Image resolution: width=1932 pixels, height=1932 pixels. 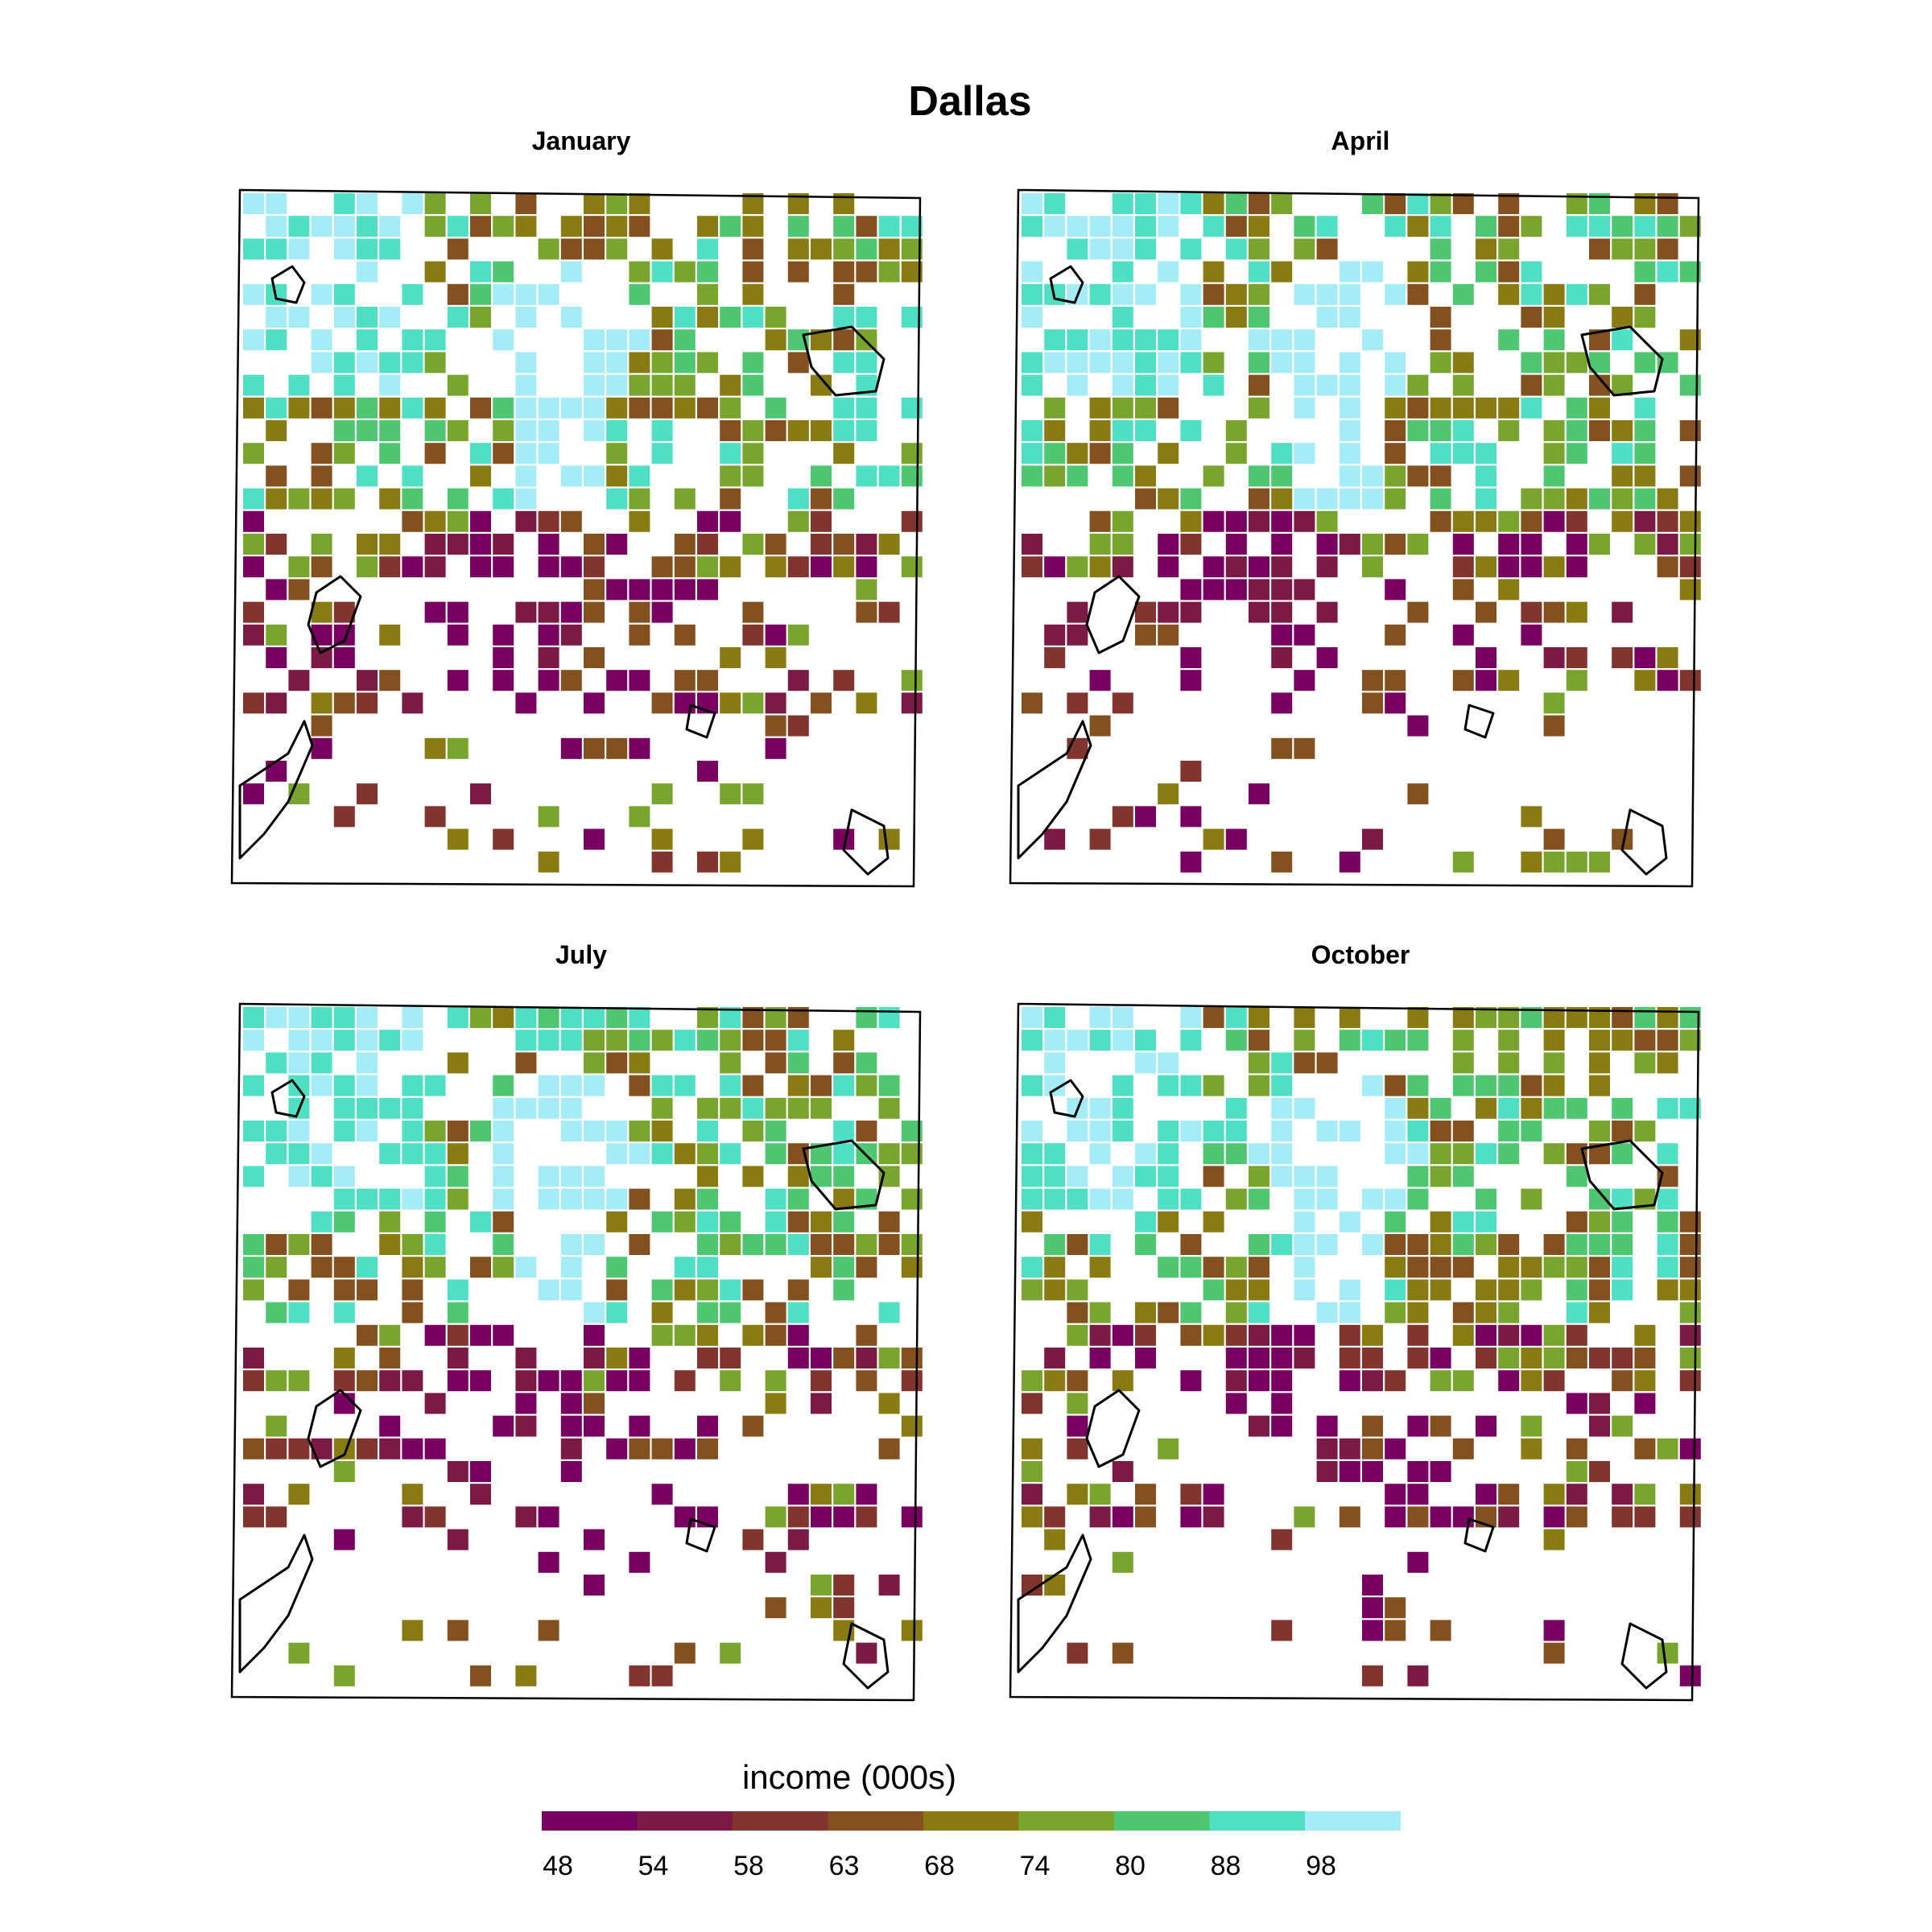 What do you see at coordinates (1354, 1352) in the screenshot?
I see `map-frame` at bounding box center [1354, 1352].